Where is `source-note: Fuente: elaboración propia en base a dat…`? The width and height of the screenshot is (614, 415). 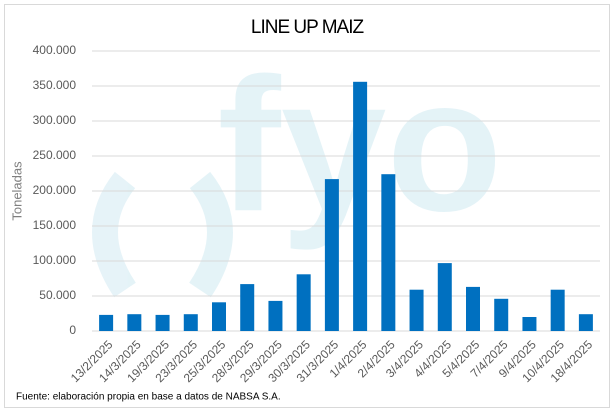
source-note: Fuente: elaboración propia en base a dat… is located at coordinates (148, 397).